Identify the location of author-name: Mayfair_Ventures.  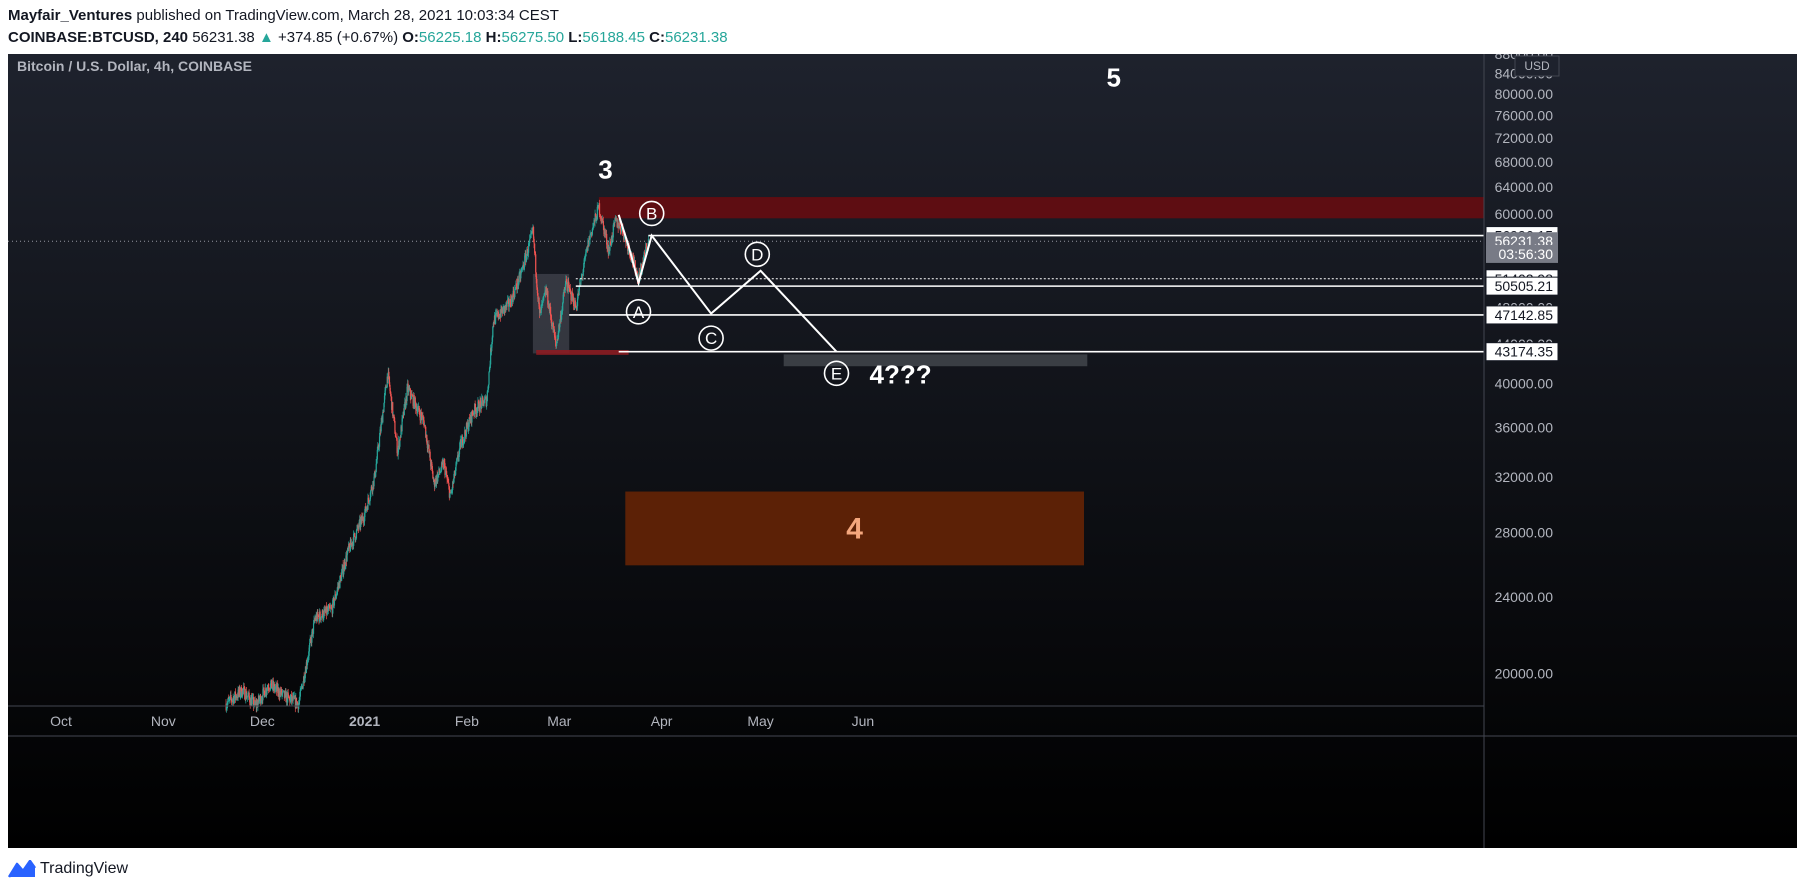
(70, 15).